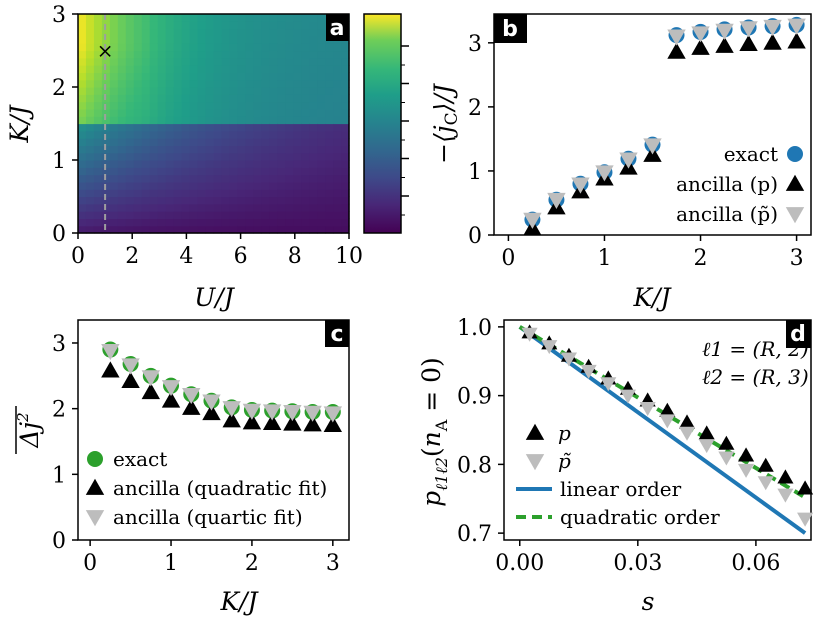 This screenshot has width=831, height=623. I want to click on legend-marker, so click(795, 215).